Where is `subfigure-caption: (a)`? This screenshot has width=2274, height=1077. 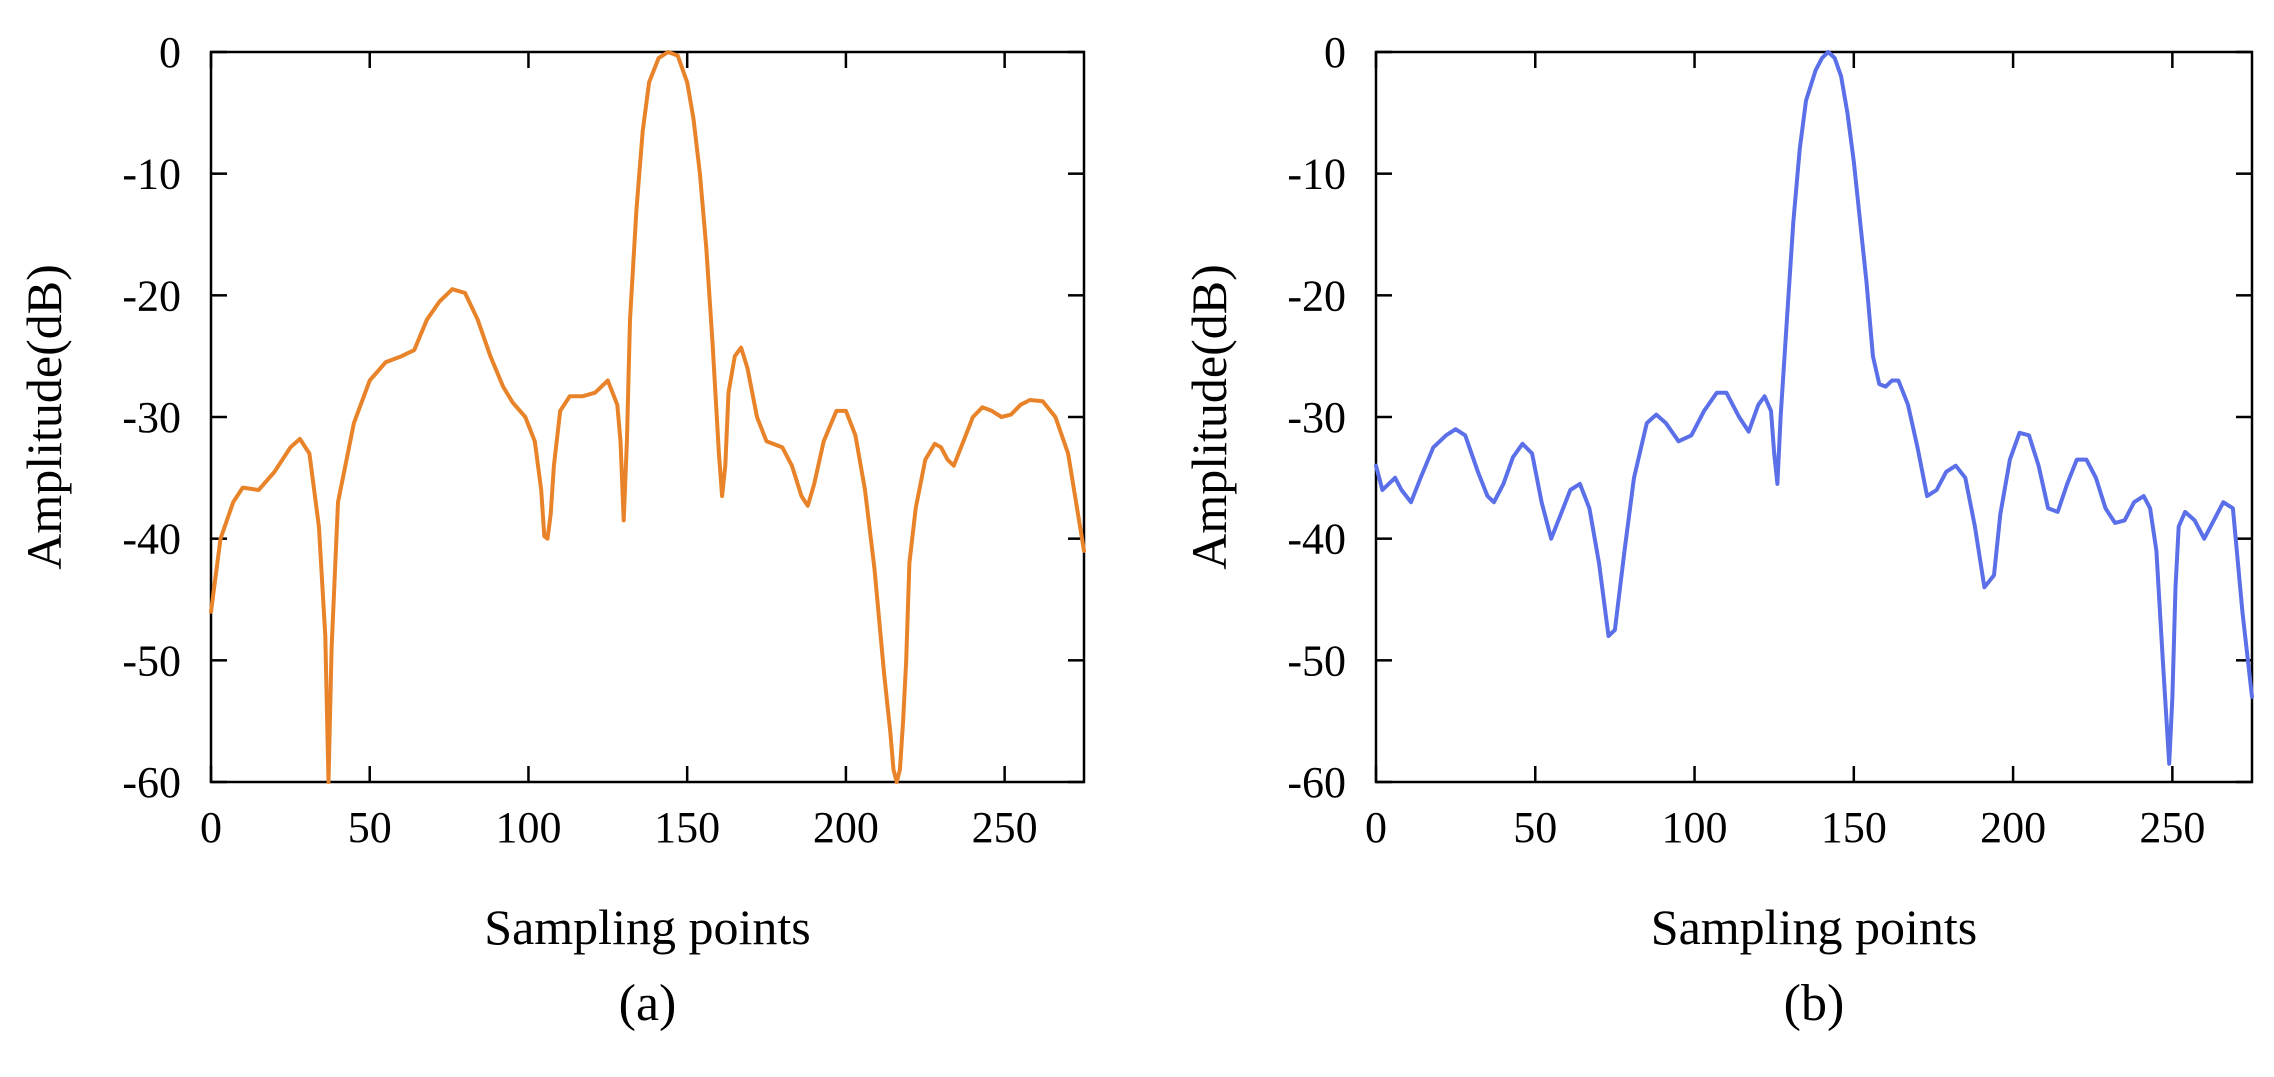 subfigure-caption: (a) is located at coordinates (648, 1003).